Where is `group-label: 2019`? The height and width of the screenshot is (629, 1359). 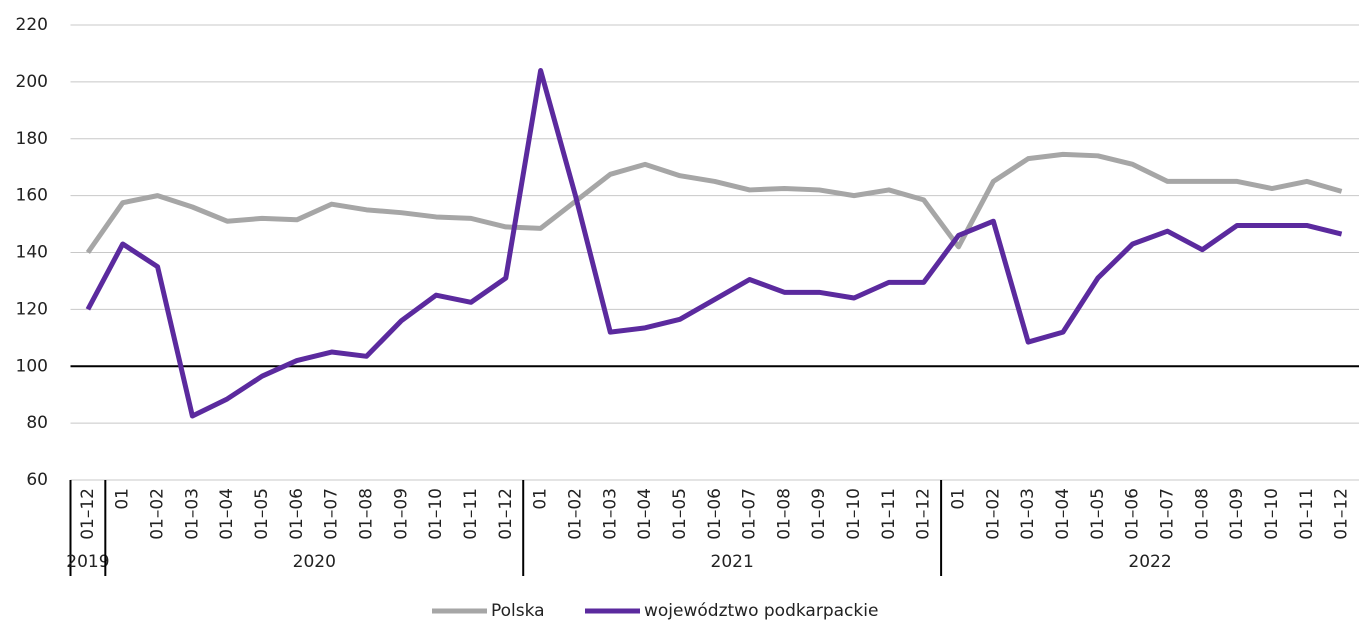 group-label: 2019 is located at coordinates (87, 562).